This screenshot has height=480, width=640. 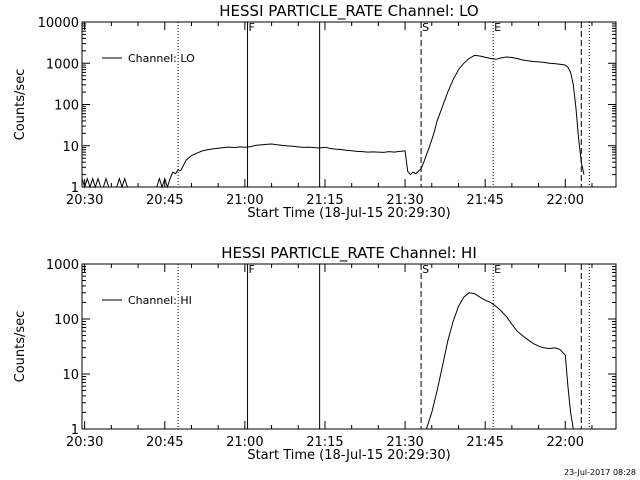 What do you see at coordinates (58, 23) in the screenshot?
I see `y-tick-label: 10000` at bounding box center [58, 23].